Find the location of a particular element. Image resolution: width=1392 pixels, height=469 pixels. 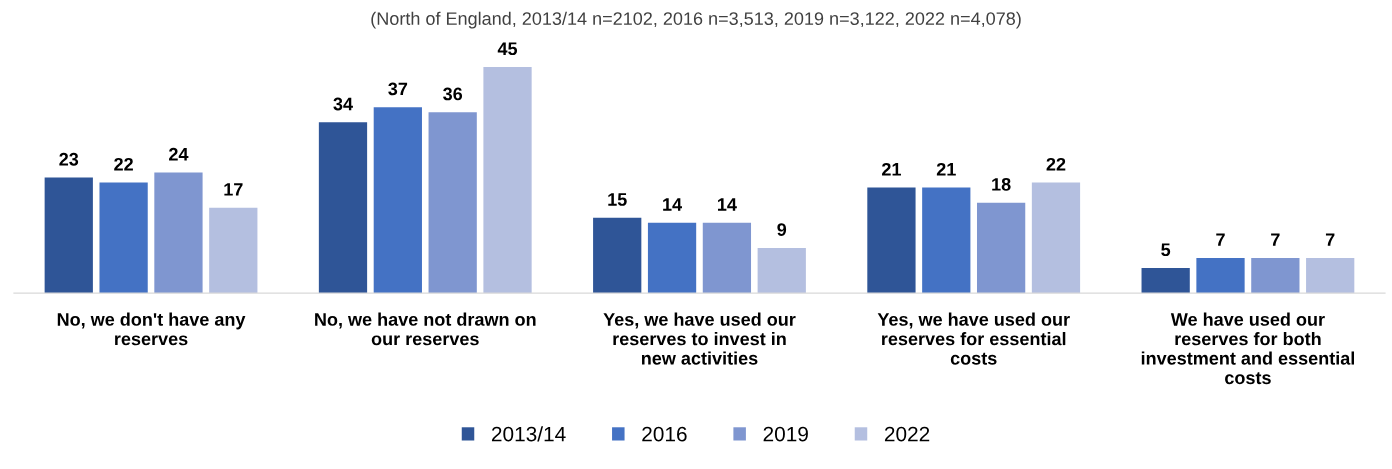

x-tick-label: No, we have not drawn on our reserves is located at coordinates (425, 329).